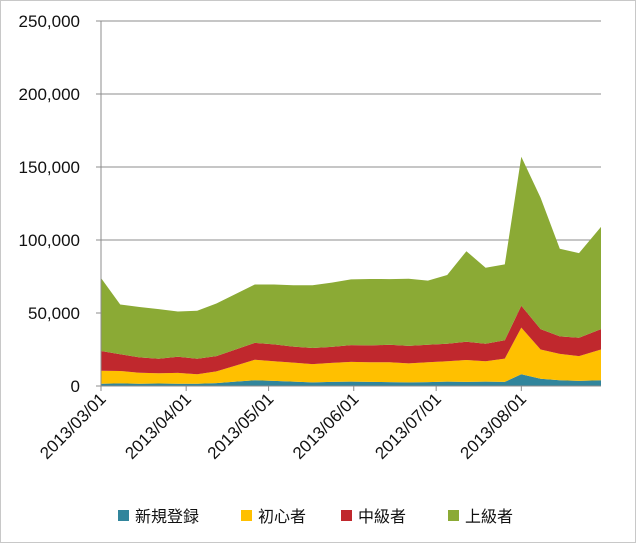  Describe the element at coordinates (49, 21) in the screenshot. I see `y-tick-label: 250,000` at that location.